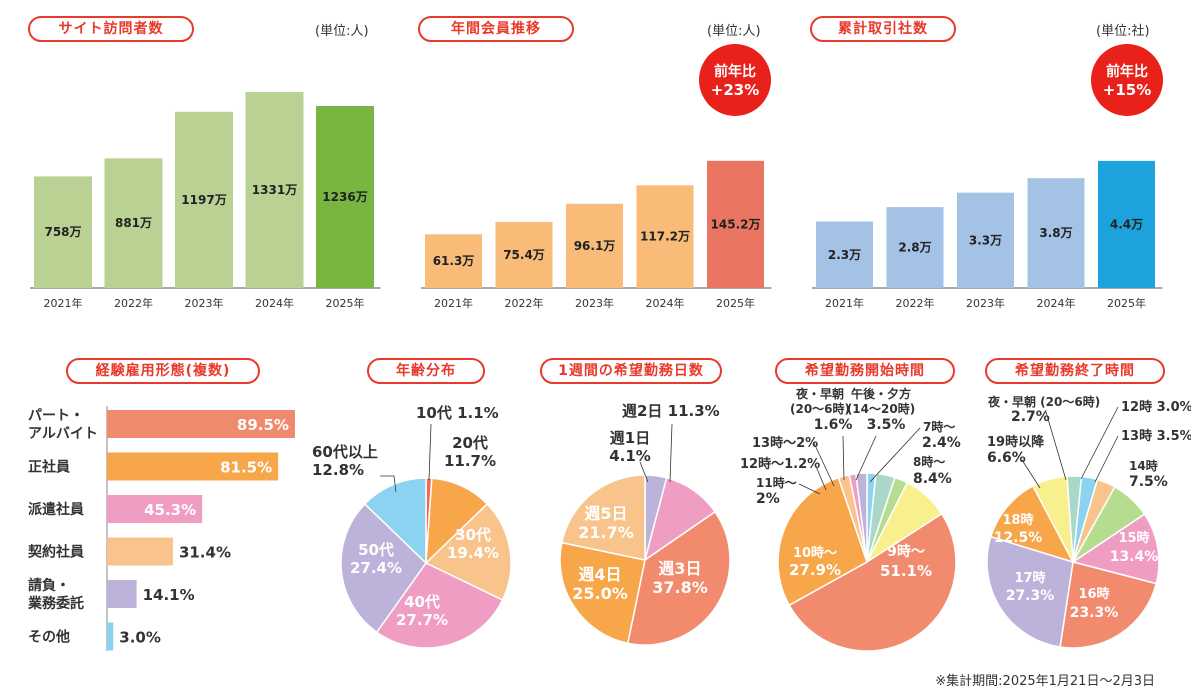 The image size is (1191, 690). What do you see at coordinates (844, 254) in the screenshot?
I see `companies-bar-2021年` at bounding box center [844, 254].